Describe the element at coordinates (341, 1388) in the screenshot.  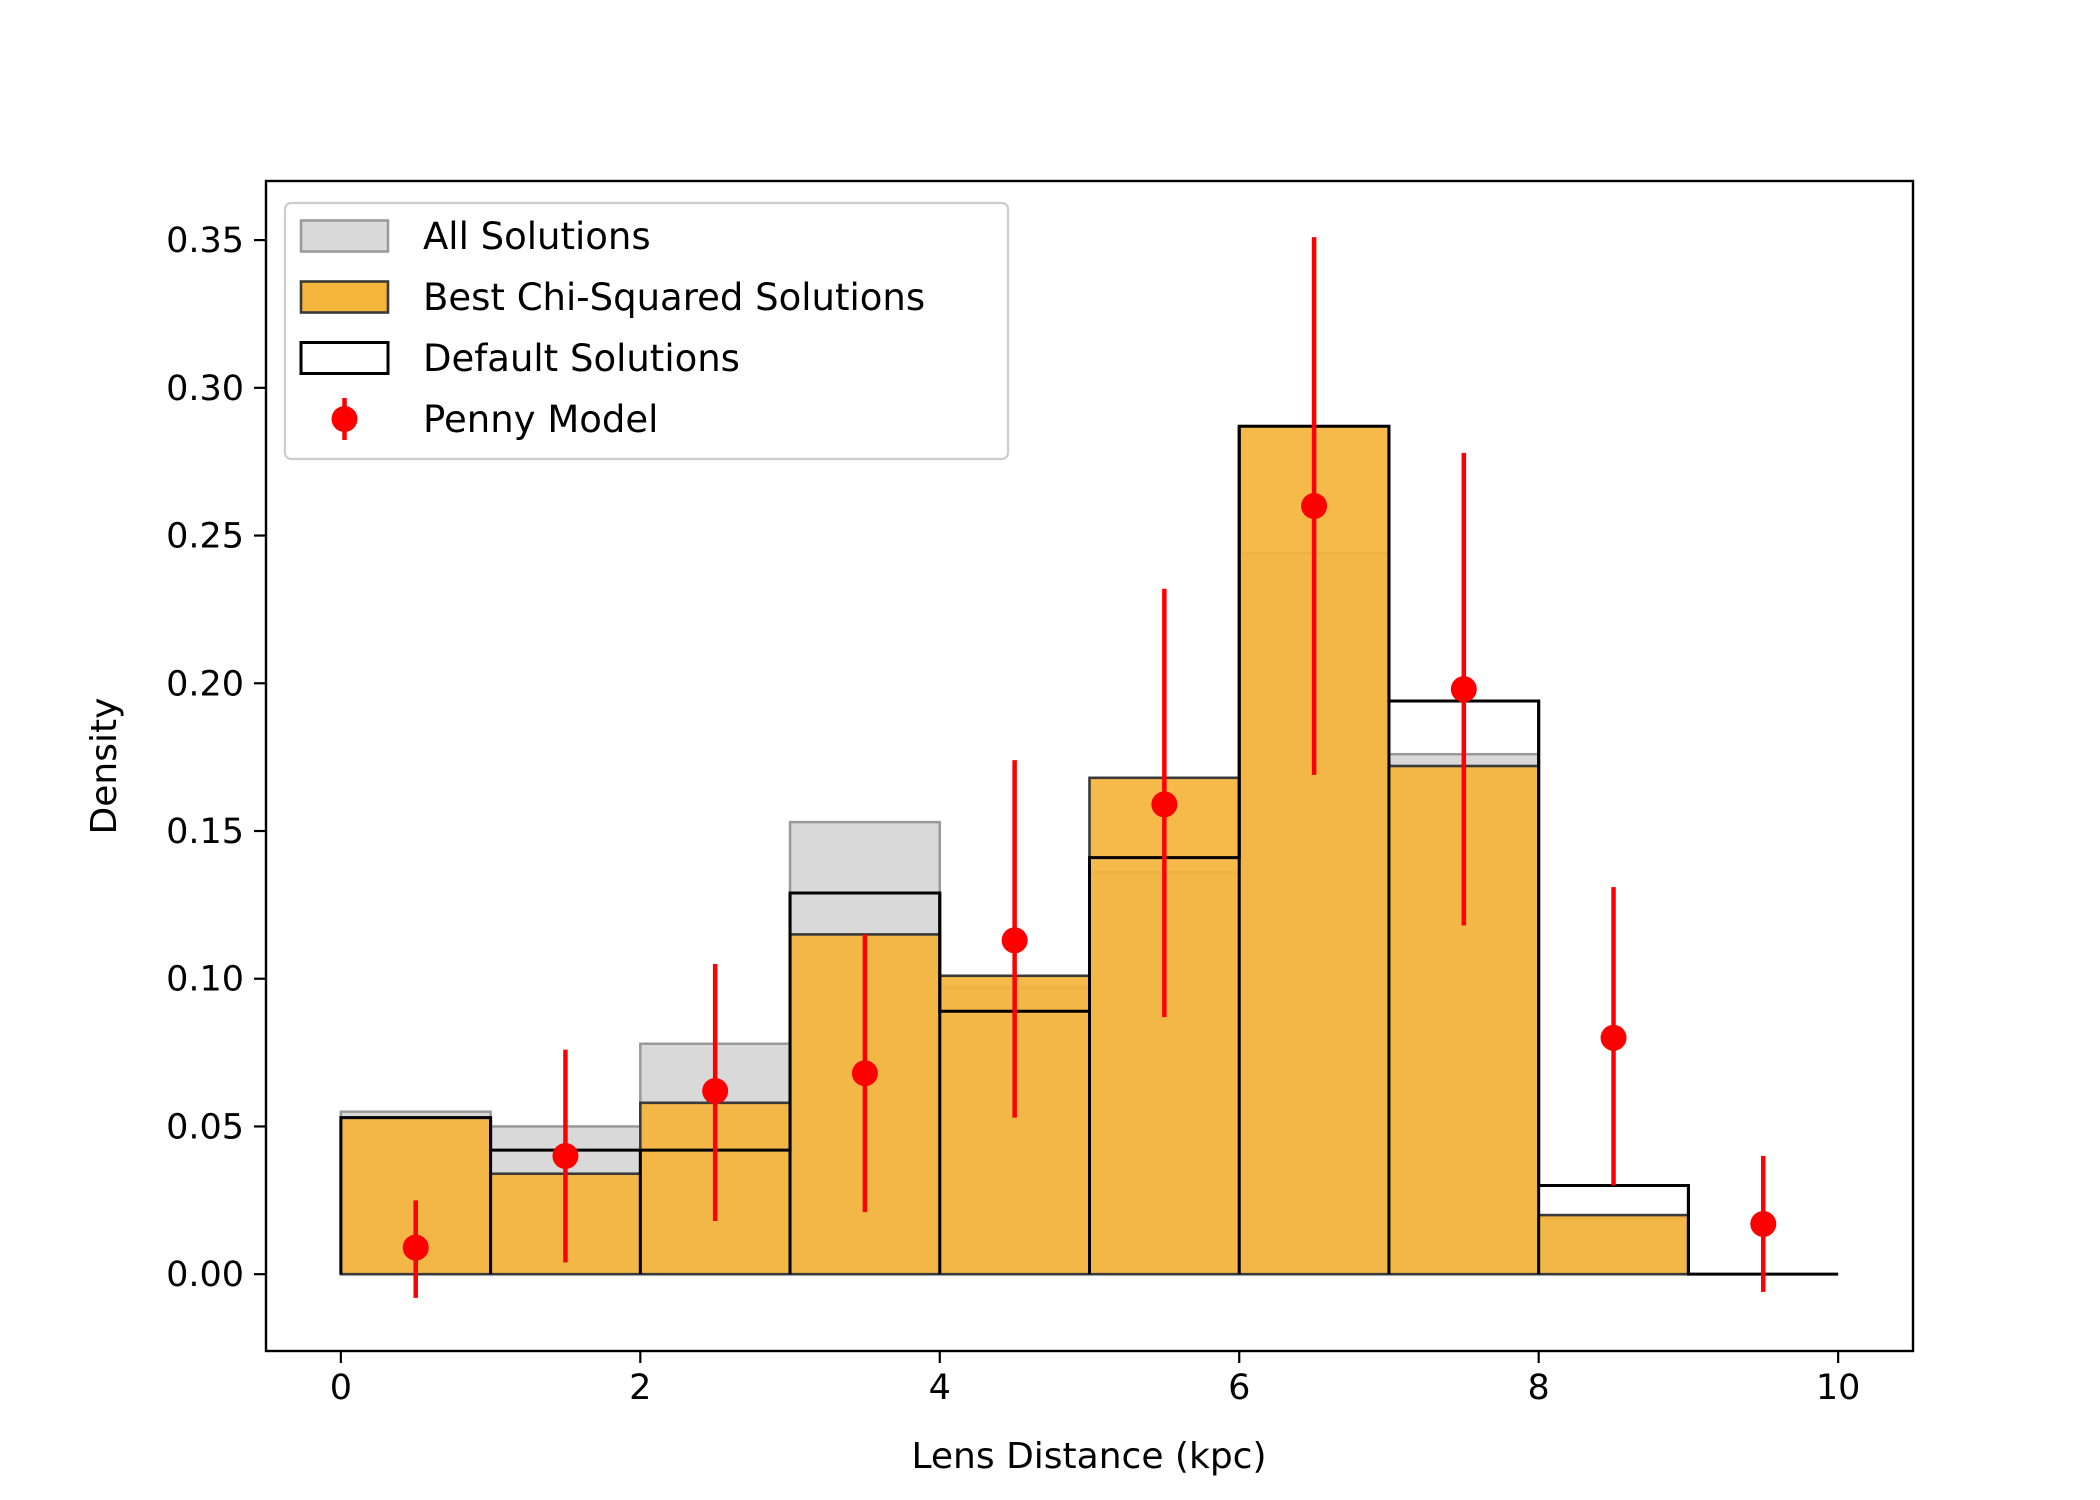
I see `x-tick-label-0: 0` at that location.